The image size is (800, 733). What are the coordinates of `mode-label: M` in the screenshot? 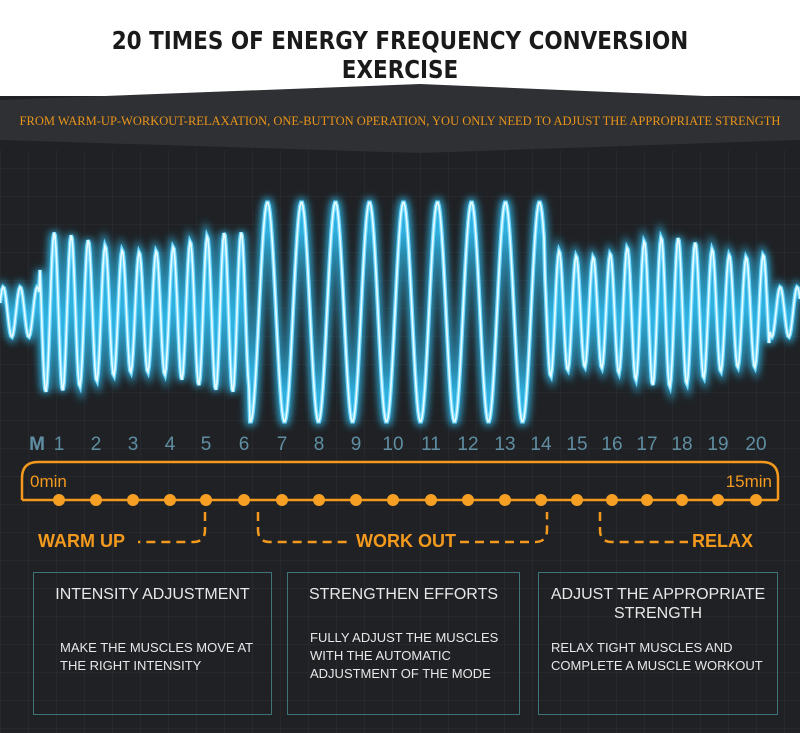 It's located at (37, 444).